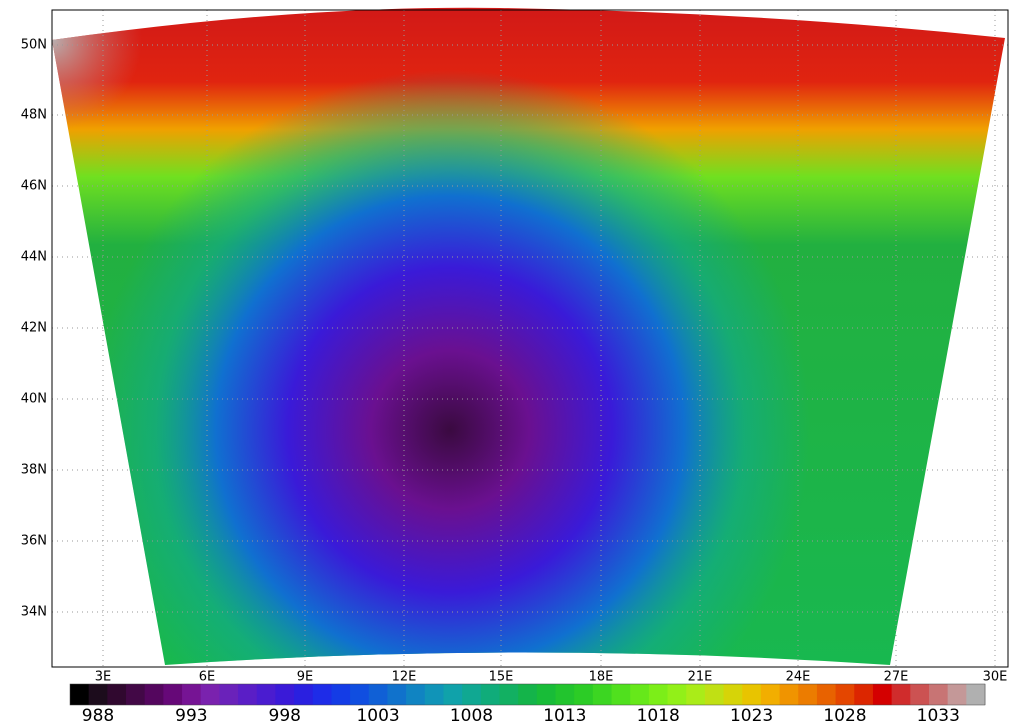 The image size is (1024, 722). I want to click on colorbar-frame, so click(527, 694).